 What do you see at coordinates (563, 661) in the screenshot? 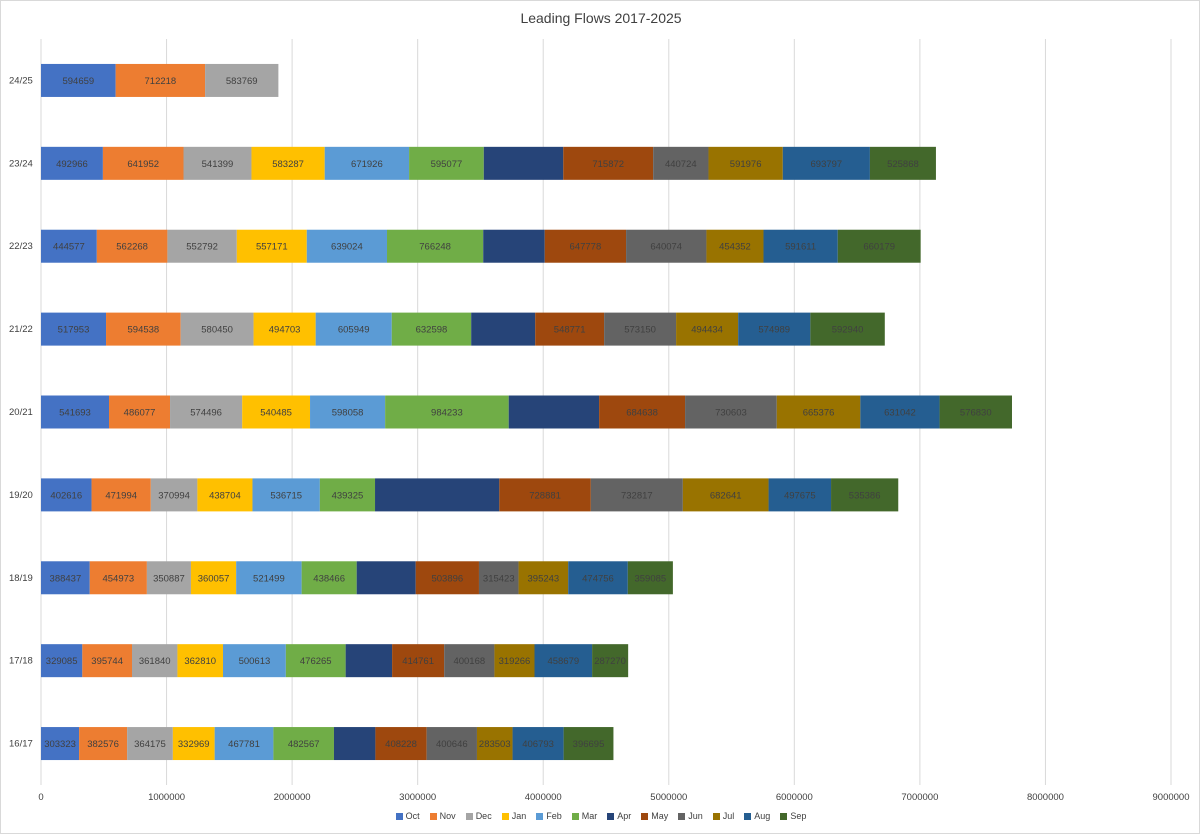
I see `data-label: 458679` at bounding box center [563, 661].